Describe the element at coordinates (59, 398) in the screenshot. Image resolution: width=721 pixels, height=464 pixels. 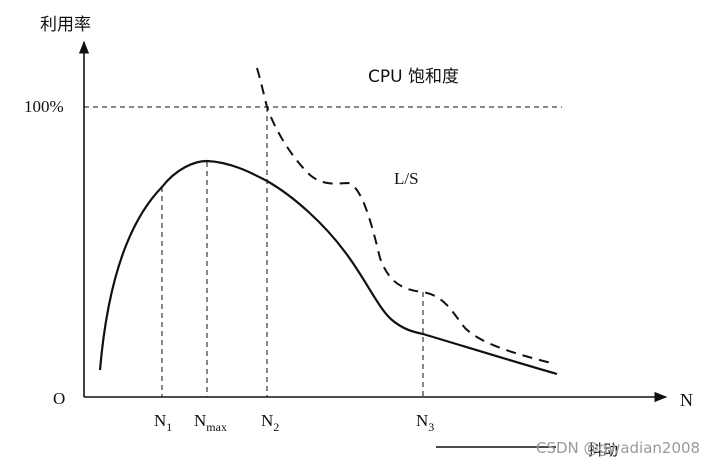
I see `origin-label: O` at that location.